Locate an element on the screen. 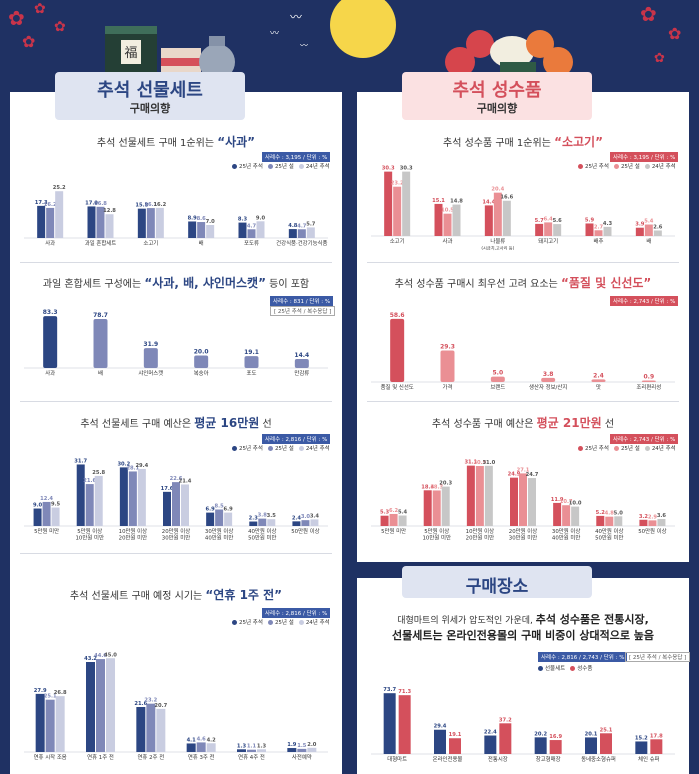 The width and height of the screenshot is (699, 774). chart-tick-label: 품질 및 신선도 is located at coordinates (397, 387).